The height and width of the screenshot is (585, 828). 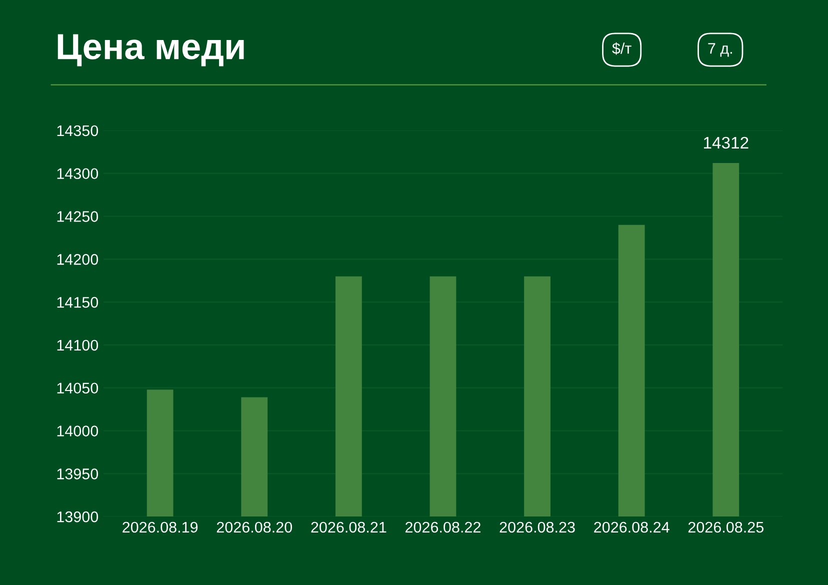 I want to click on x-tick-label: 2026.08.20, so click(x=254, y=527).